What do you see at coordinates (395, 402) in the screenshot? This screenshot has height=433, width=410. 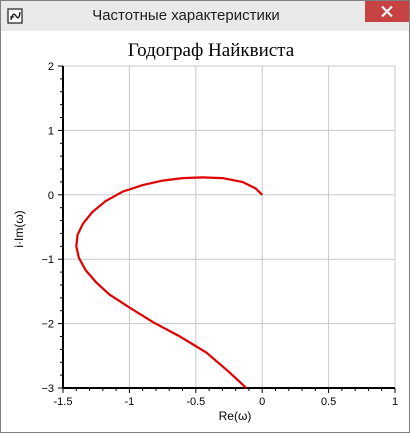 I see `x-tick-label: 1` at bounding box center [395, 402].